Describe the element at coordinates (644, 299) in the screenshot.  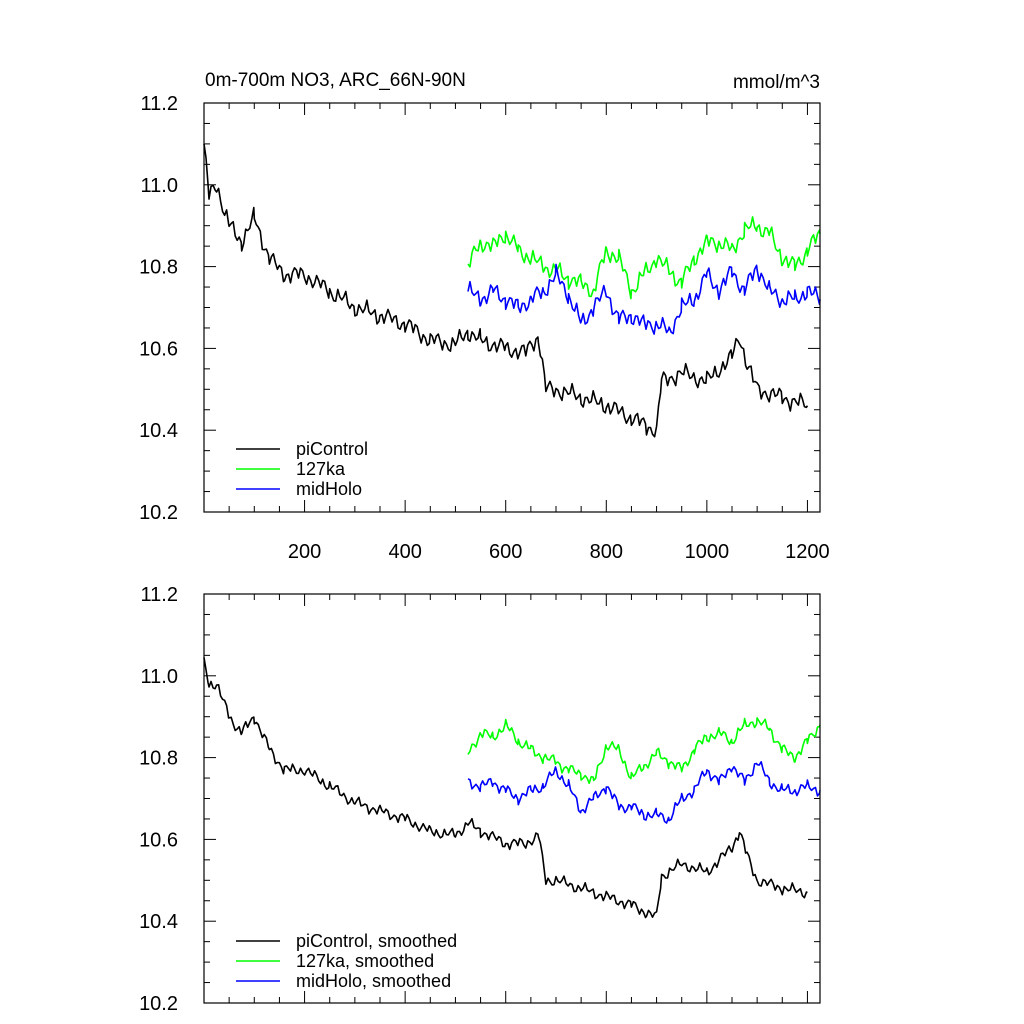
I see `top-chart-series-midholo-line` at that location.